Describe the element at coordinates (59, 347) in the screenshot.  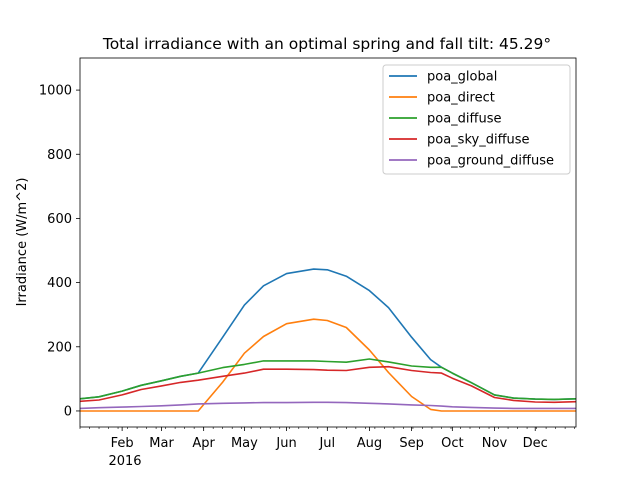
I see `y-tick-label: 200` at that location.